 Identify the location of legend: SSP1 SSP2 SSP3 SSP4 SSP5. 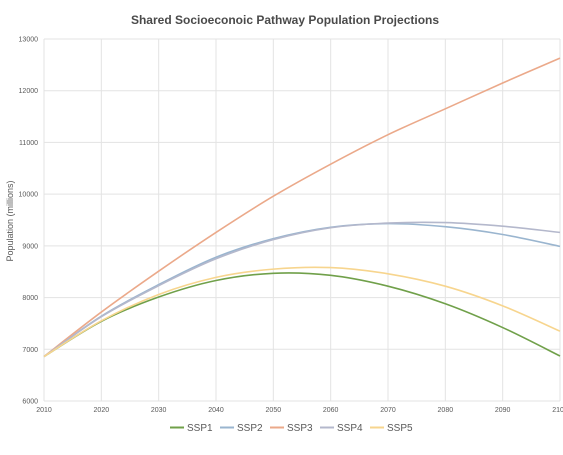
(291, 428).